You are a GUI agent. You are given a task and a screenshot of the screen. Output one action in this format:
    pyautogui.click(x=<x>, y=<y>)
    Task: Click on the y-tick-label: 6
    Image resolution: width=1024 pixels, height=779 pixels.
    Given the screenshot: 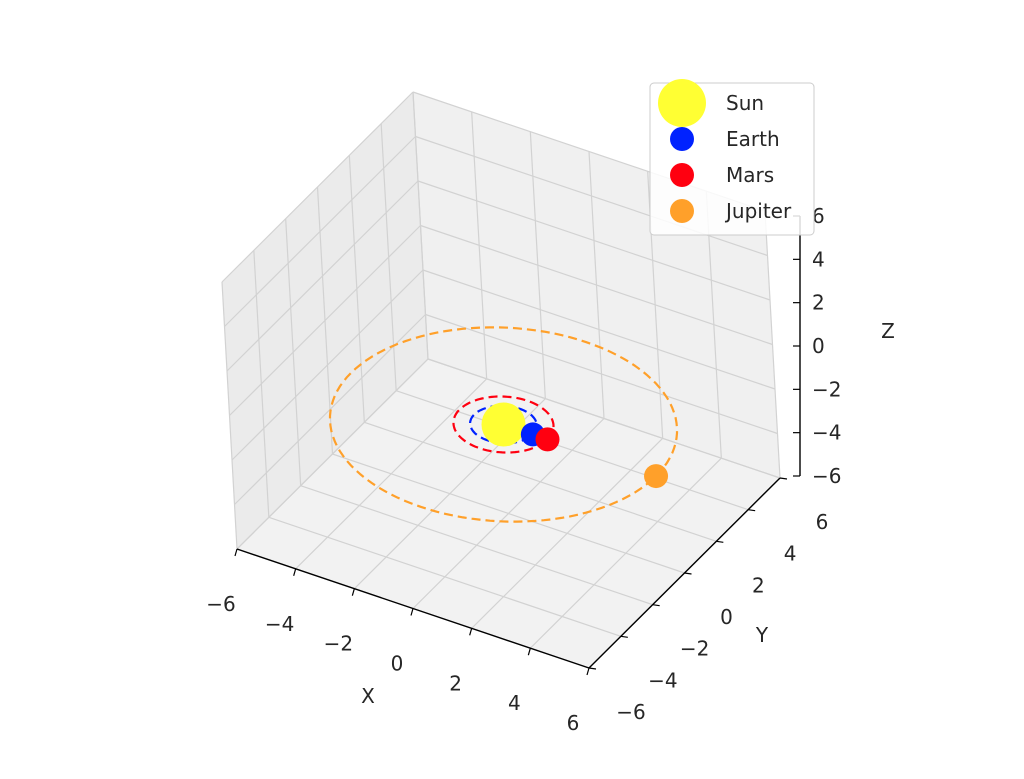 What is the action you would take?
    pyautogui.click(x=822, y=522)
    